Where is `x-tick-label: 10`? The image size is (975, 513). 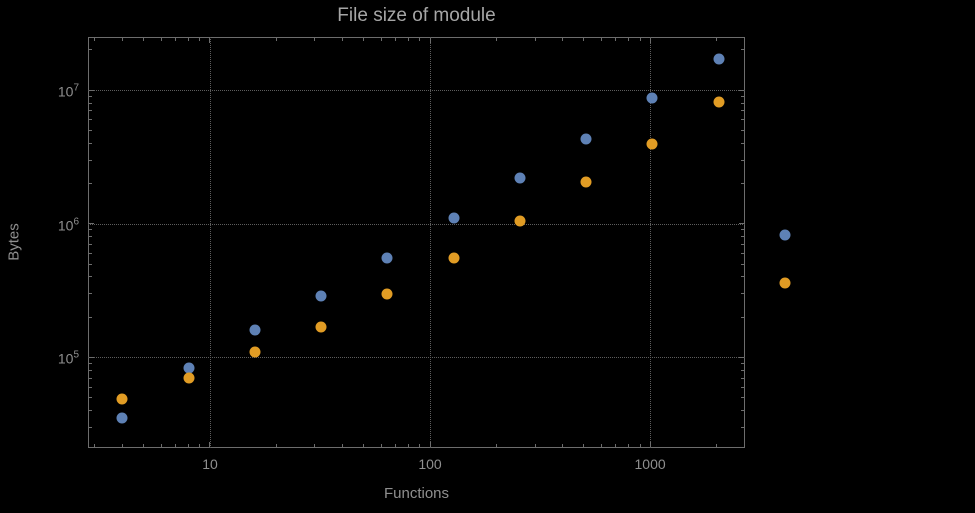 x-tick-label: 10 is located at coordinates (210, 464).